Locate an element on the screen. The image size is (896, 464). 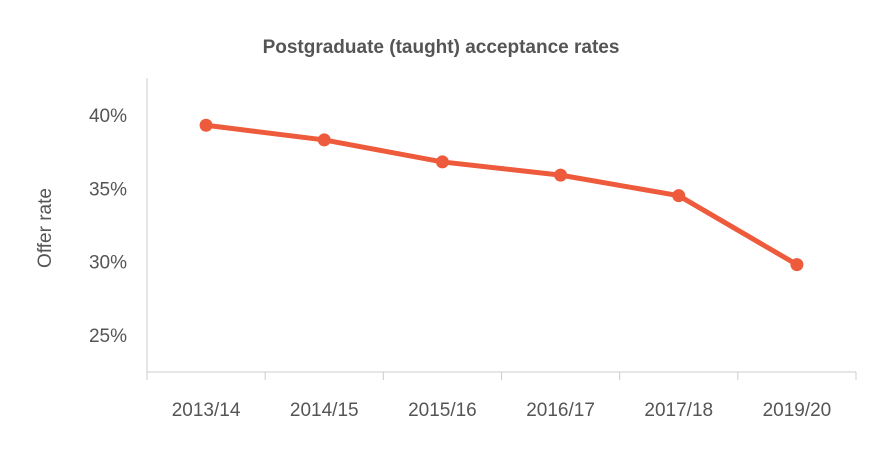
y-axis: 25% 30% 35% 40% is located at coordinates (118, 225).